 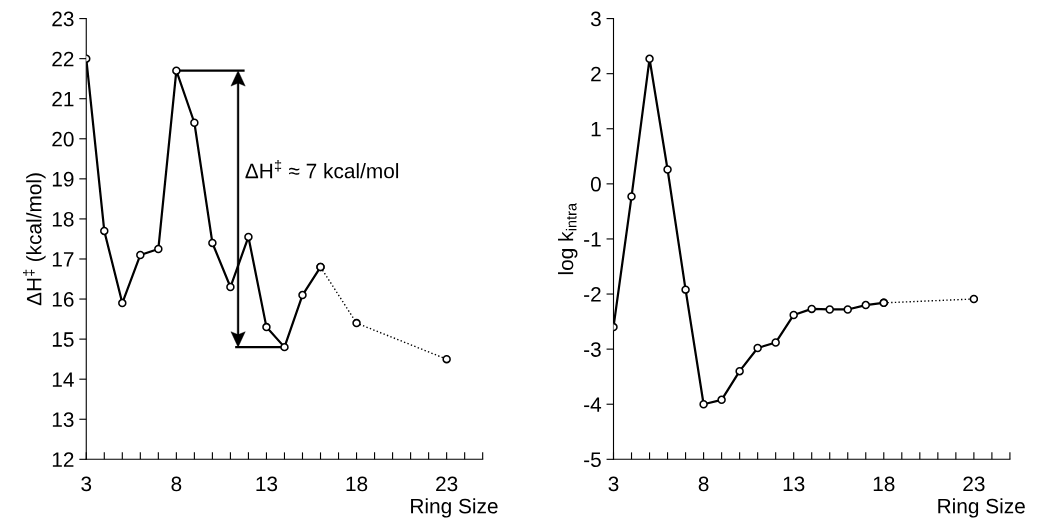 What do you see at coordinates (63, 259) in the screenshot?
I see `y-tick-label: 17` at bounding box center [63, 259].